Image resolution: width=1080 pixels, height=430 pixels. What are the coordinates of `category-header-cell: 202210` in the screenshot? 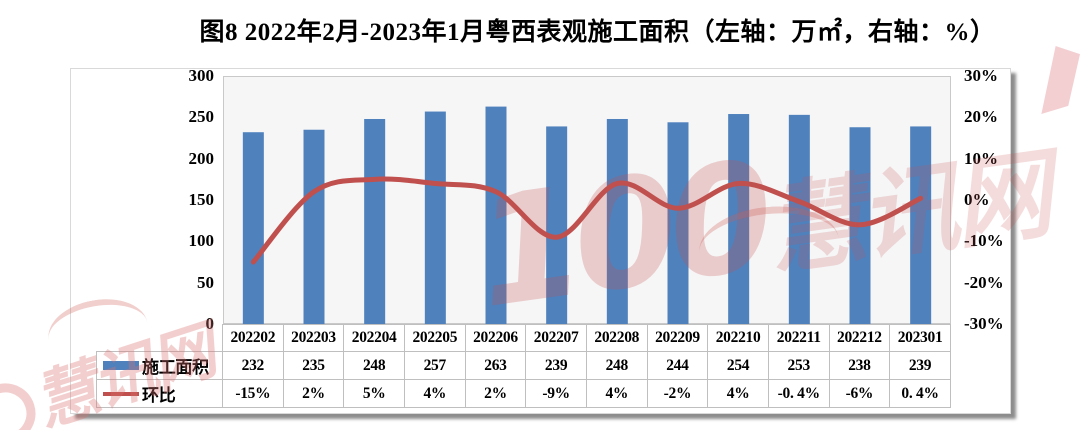 It's located at (738, 338).